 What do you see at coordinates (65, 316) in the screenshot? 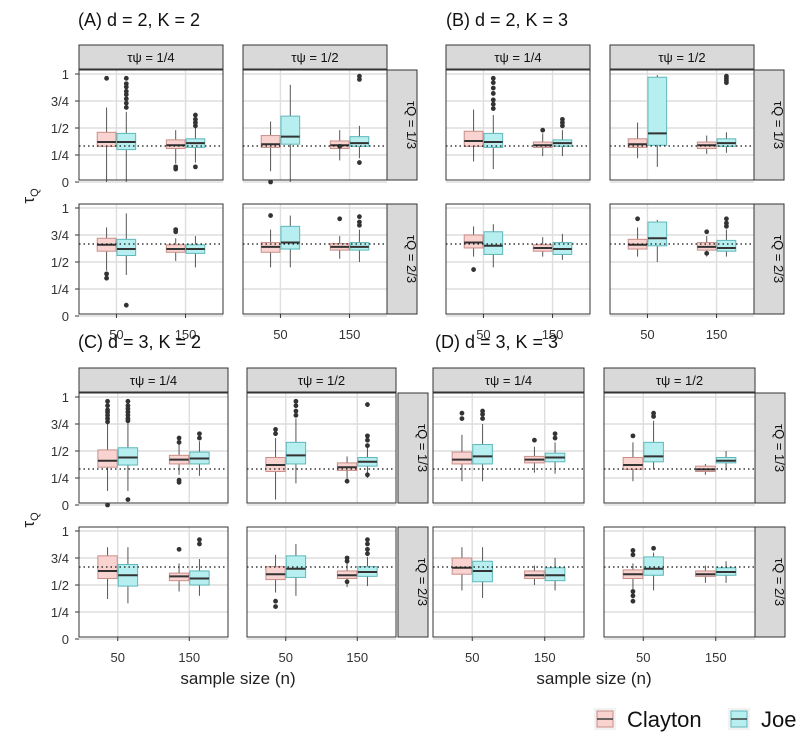
I see `y-tick-label: 0` at bounding box center [65, 316].